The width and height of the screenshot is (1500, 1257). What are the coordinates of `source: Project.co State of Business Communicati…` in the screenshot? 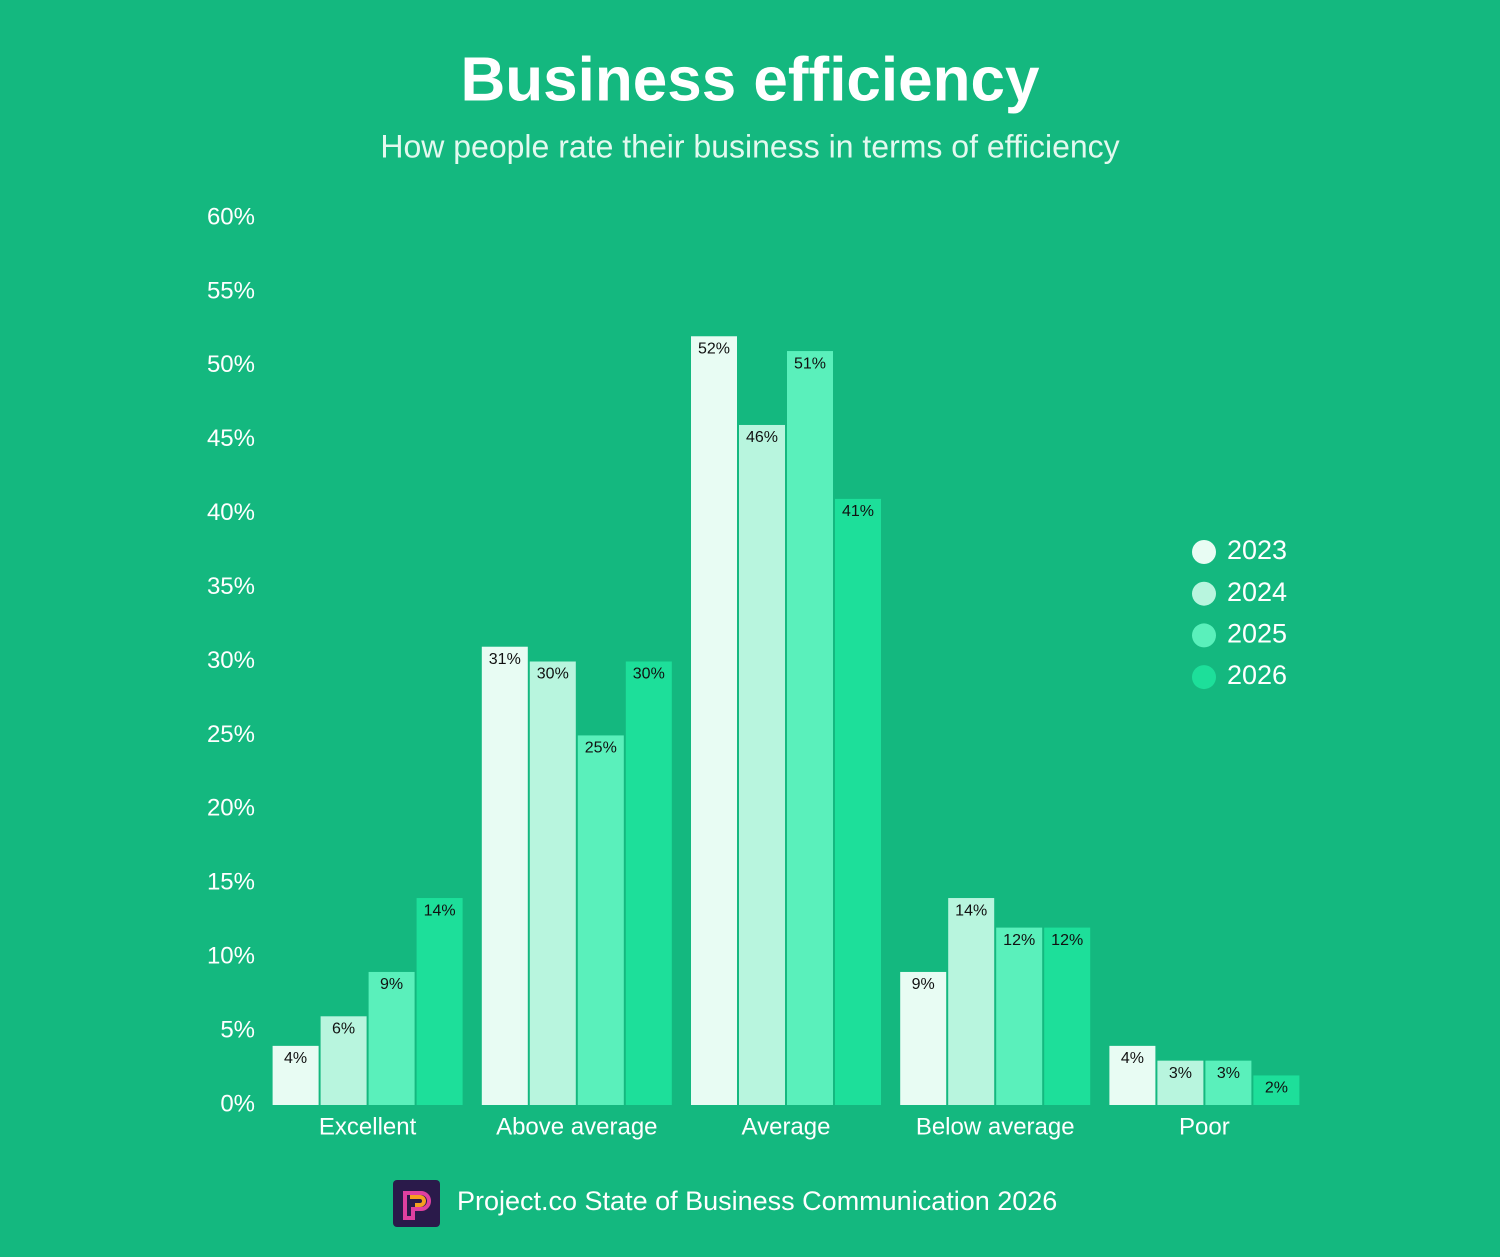 It's located at (757, 1201).